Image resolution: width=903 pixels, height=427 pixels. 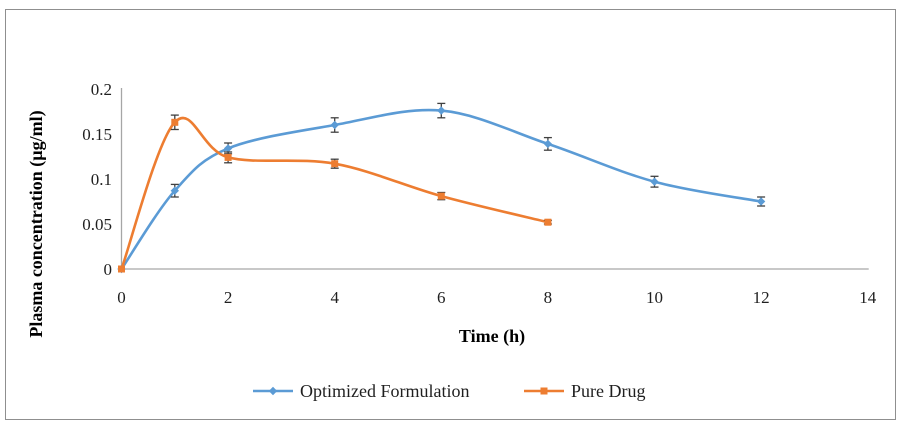 I want to click on x-tick-label: 4, so click(x=334, y=297).